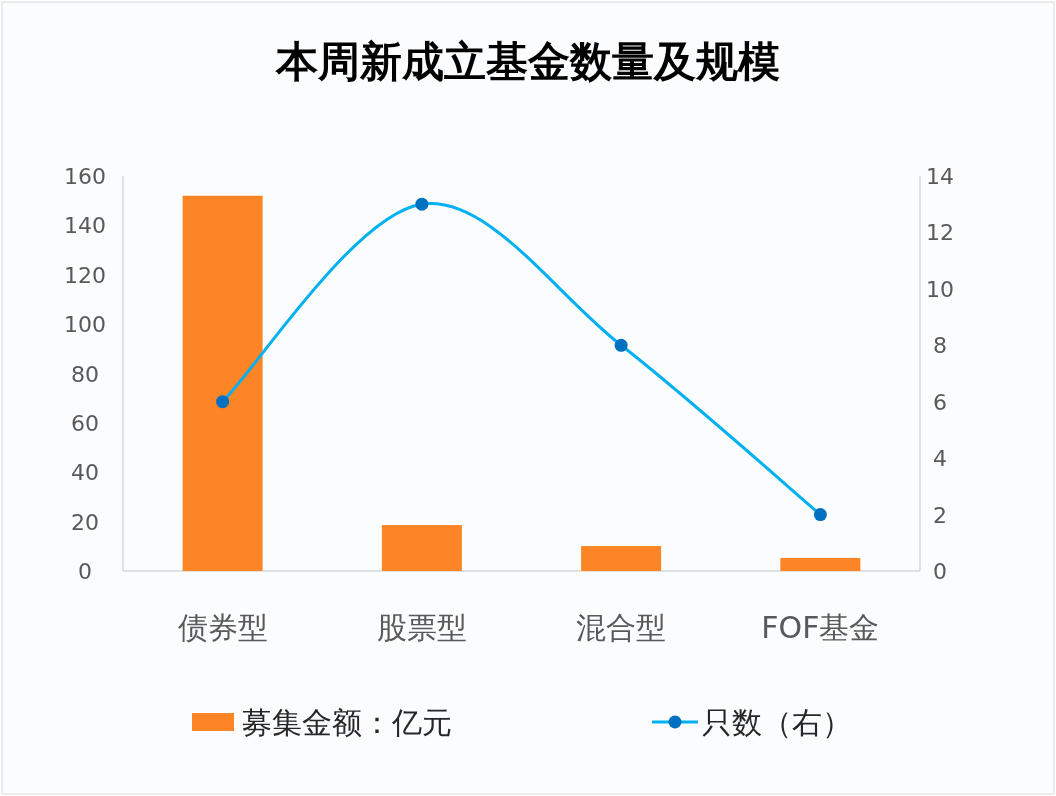 Image resolution: width=1056 pixels, height=796 pixels. What do you see at coordinates (527, 61) in the screenshot?
I see `chart-title: 本周新成立基金数量及规模` at bounding box center [527, 61].